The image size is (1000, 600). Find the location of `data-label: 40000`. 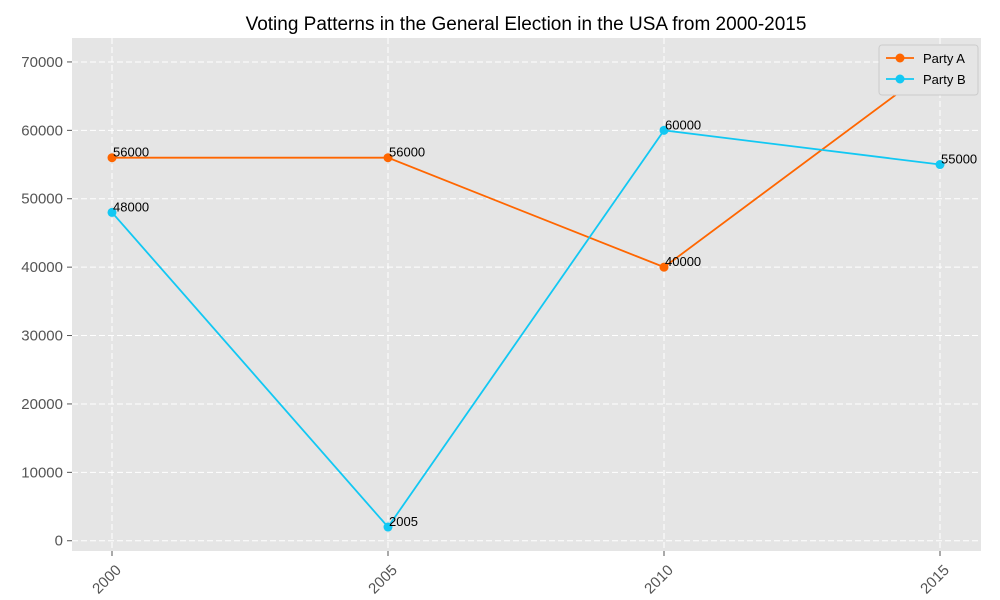

data-label: 40000 is located at coordinates (683, 261).